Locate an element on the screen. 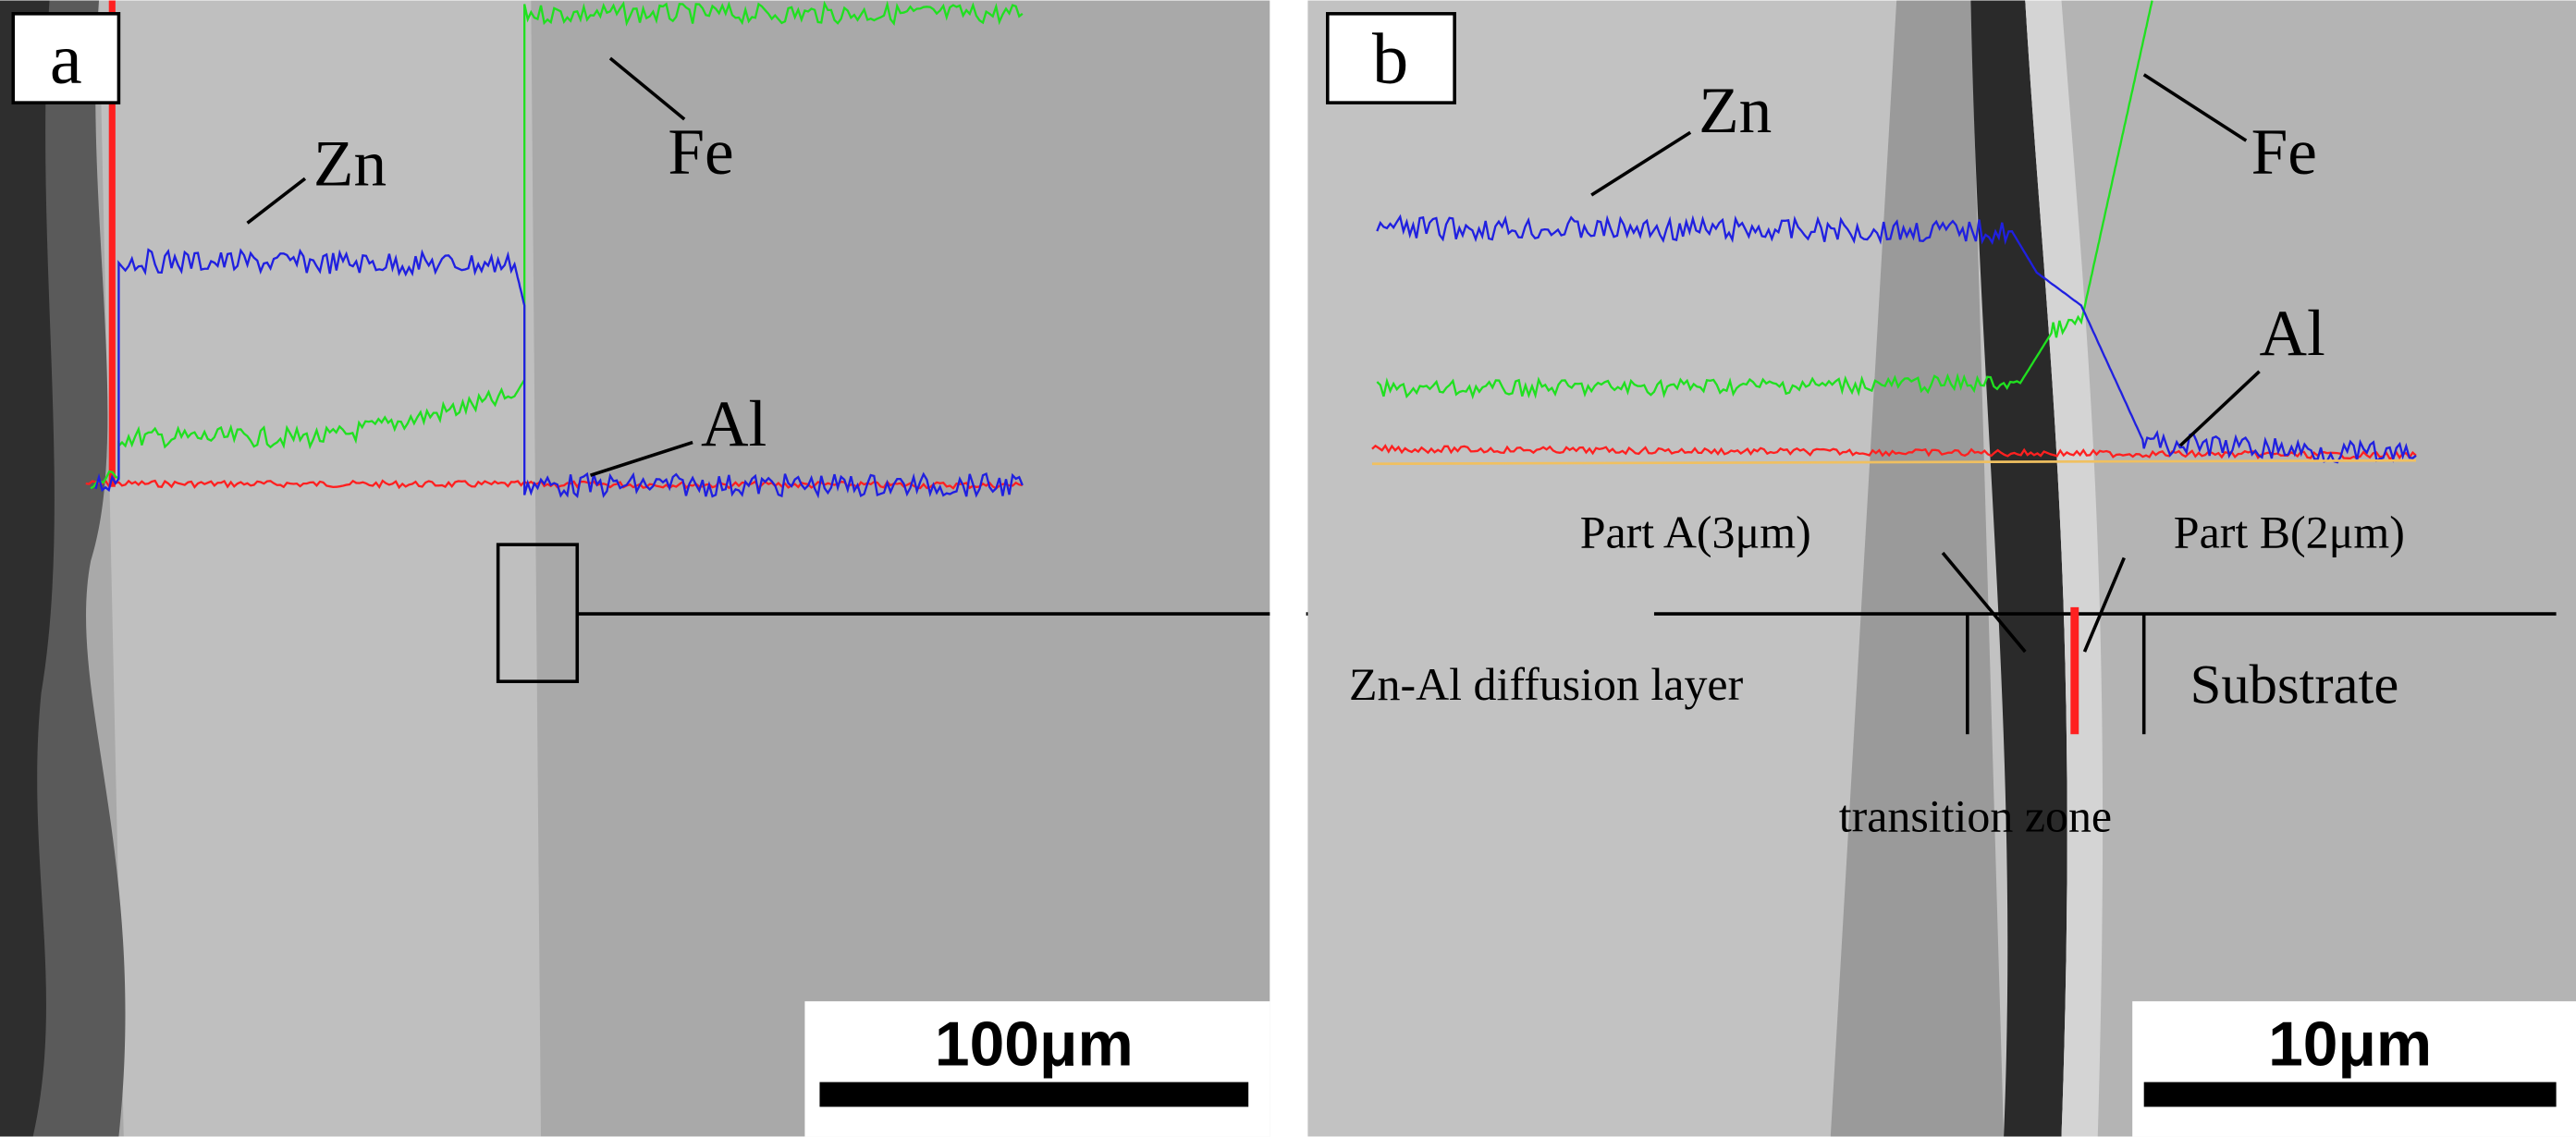  al-curve is located at coordinates (1894, 452).